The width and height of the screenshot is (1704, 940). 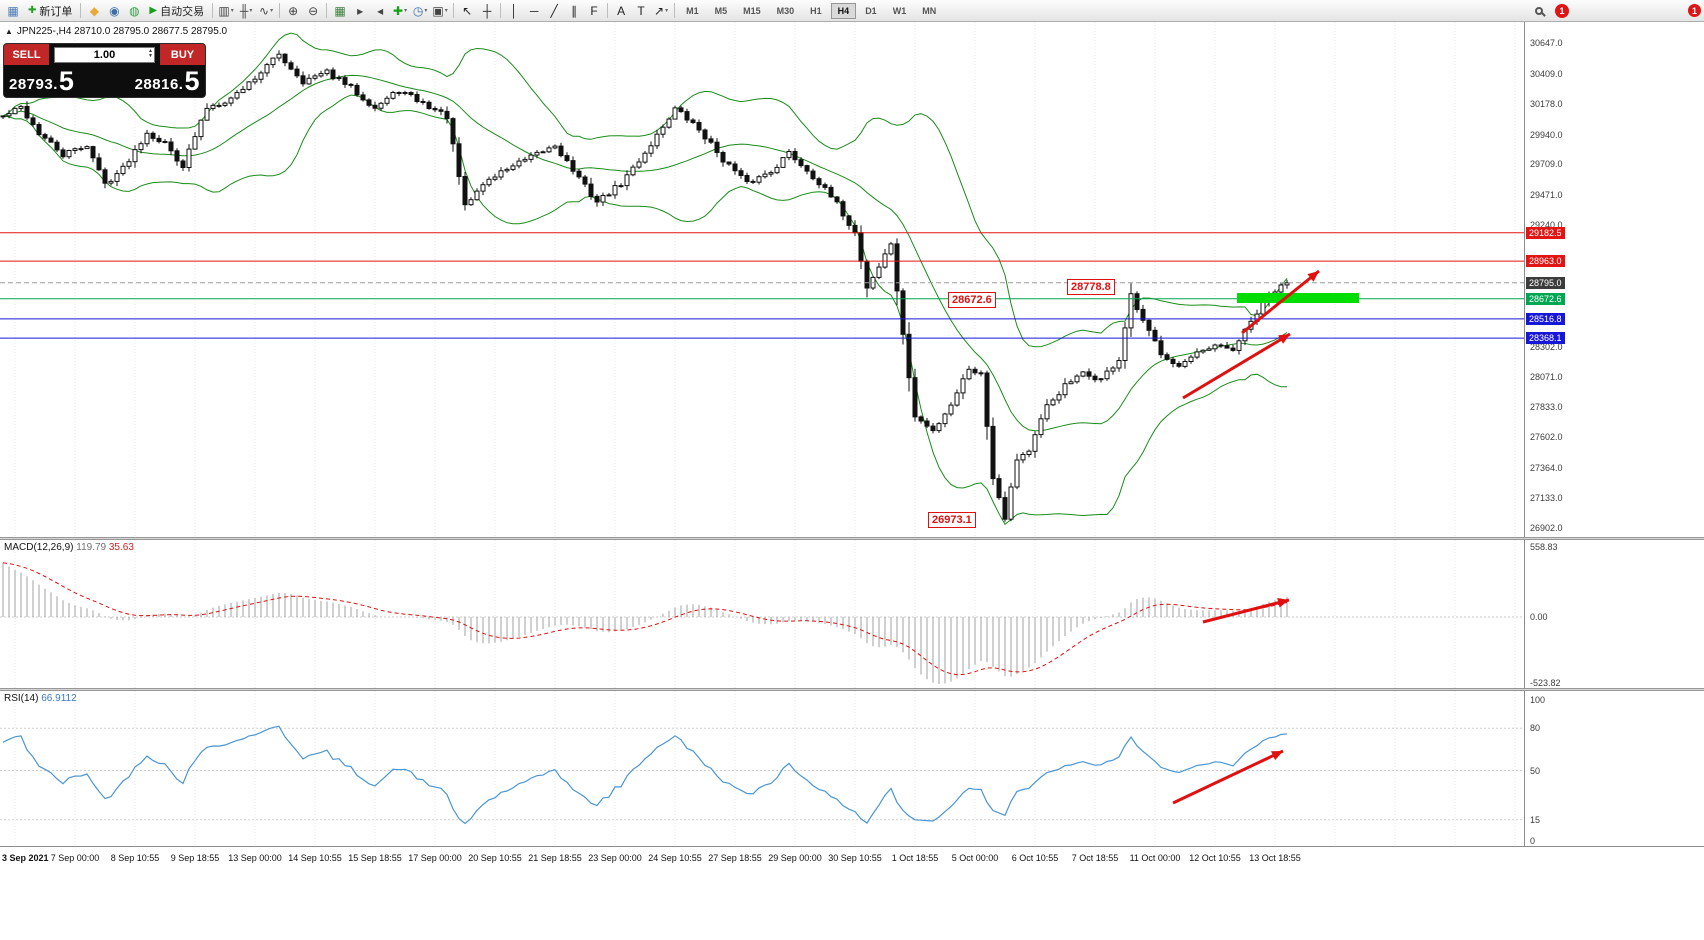 I want to click on tile-windows-icon: ▦, so click(x=340, y=10).